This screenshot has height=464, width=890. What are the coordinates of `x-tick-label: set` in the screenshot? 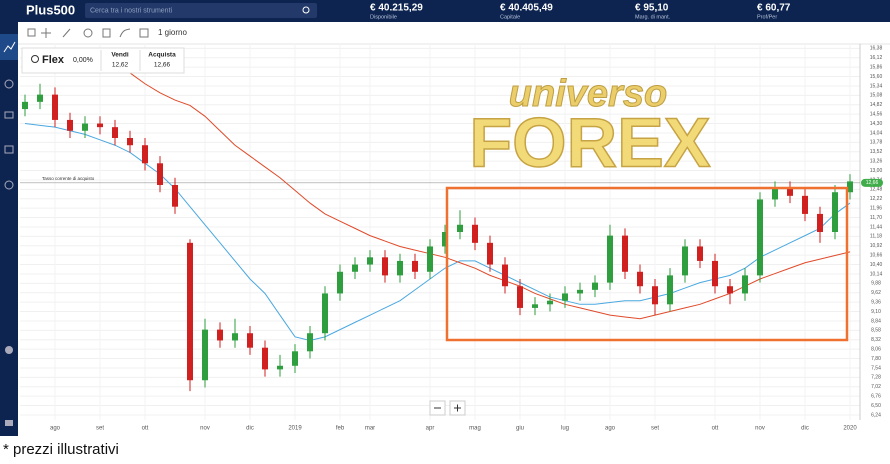 It's located at (100, 429).